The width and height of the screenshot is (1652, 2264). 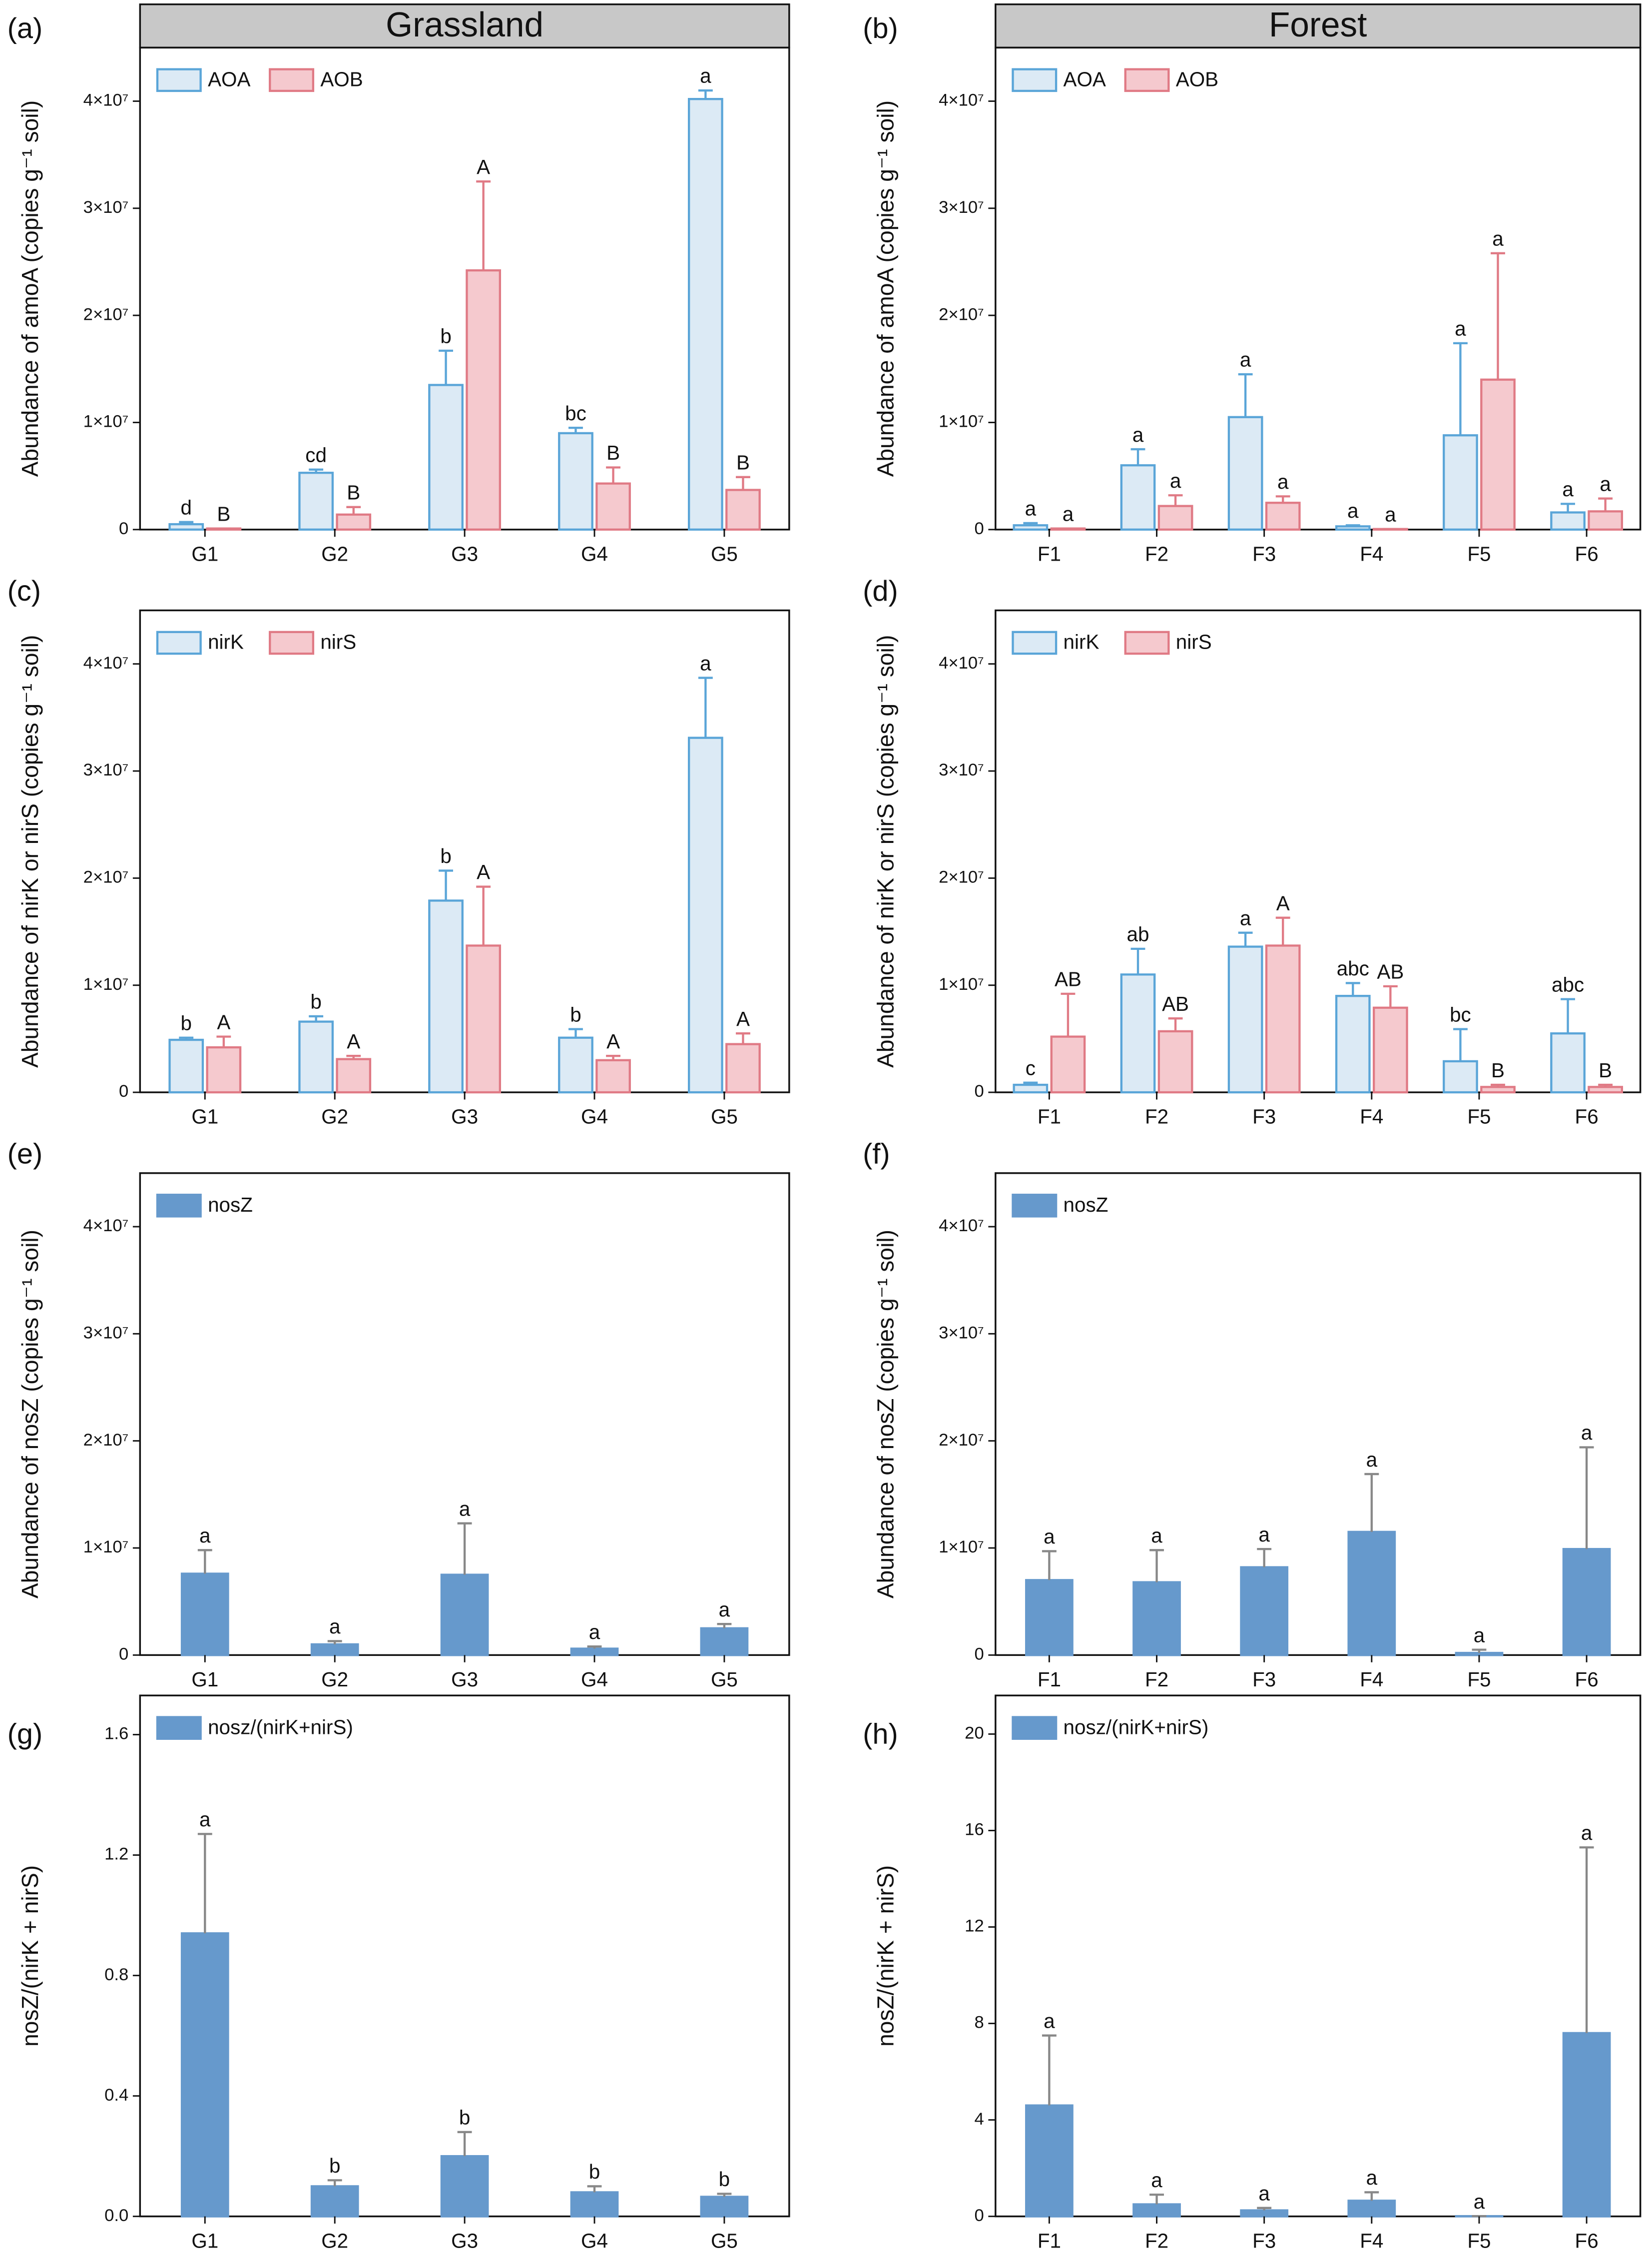 I want to click on significance-letter: bc, so click(x=1460, y=1014).